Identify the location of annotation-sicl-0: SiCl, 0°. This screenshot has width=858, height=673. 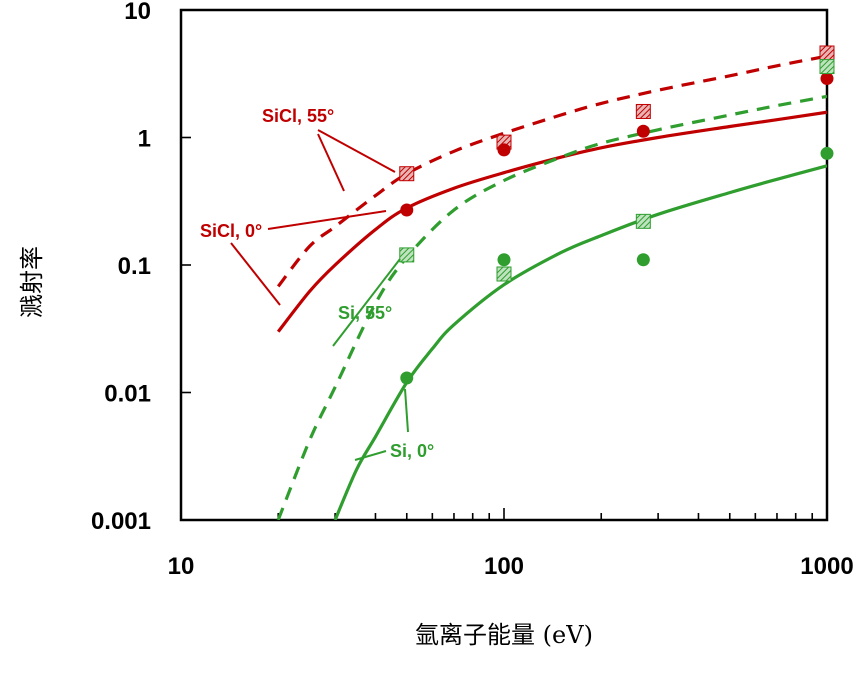
(231, 231).